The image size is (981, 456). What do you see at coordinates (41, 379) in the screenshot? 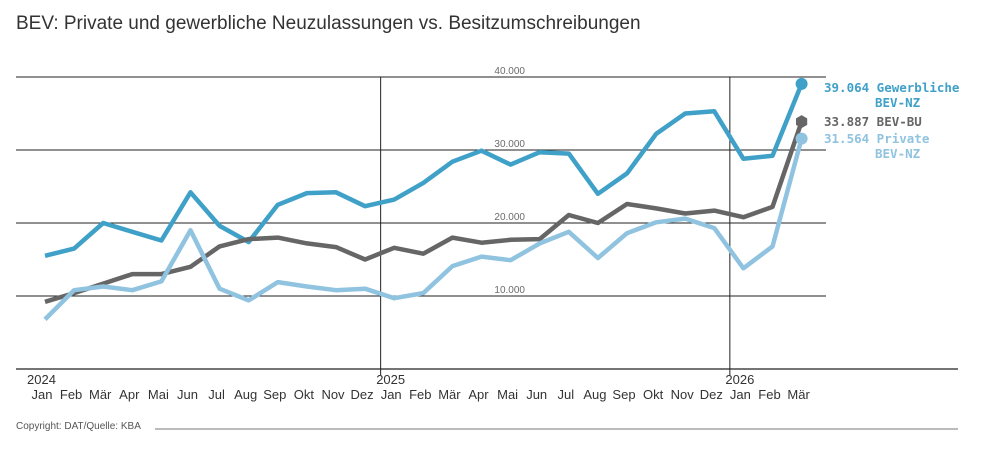
I see `year-label: 2024` at bounding box center [41, 379].